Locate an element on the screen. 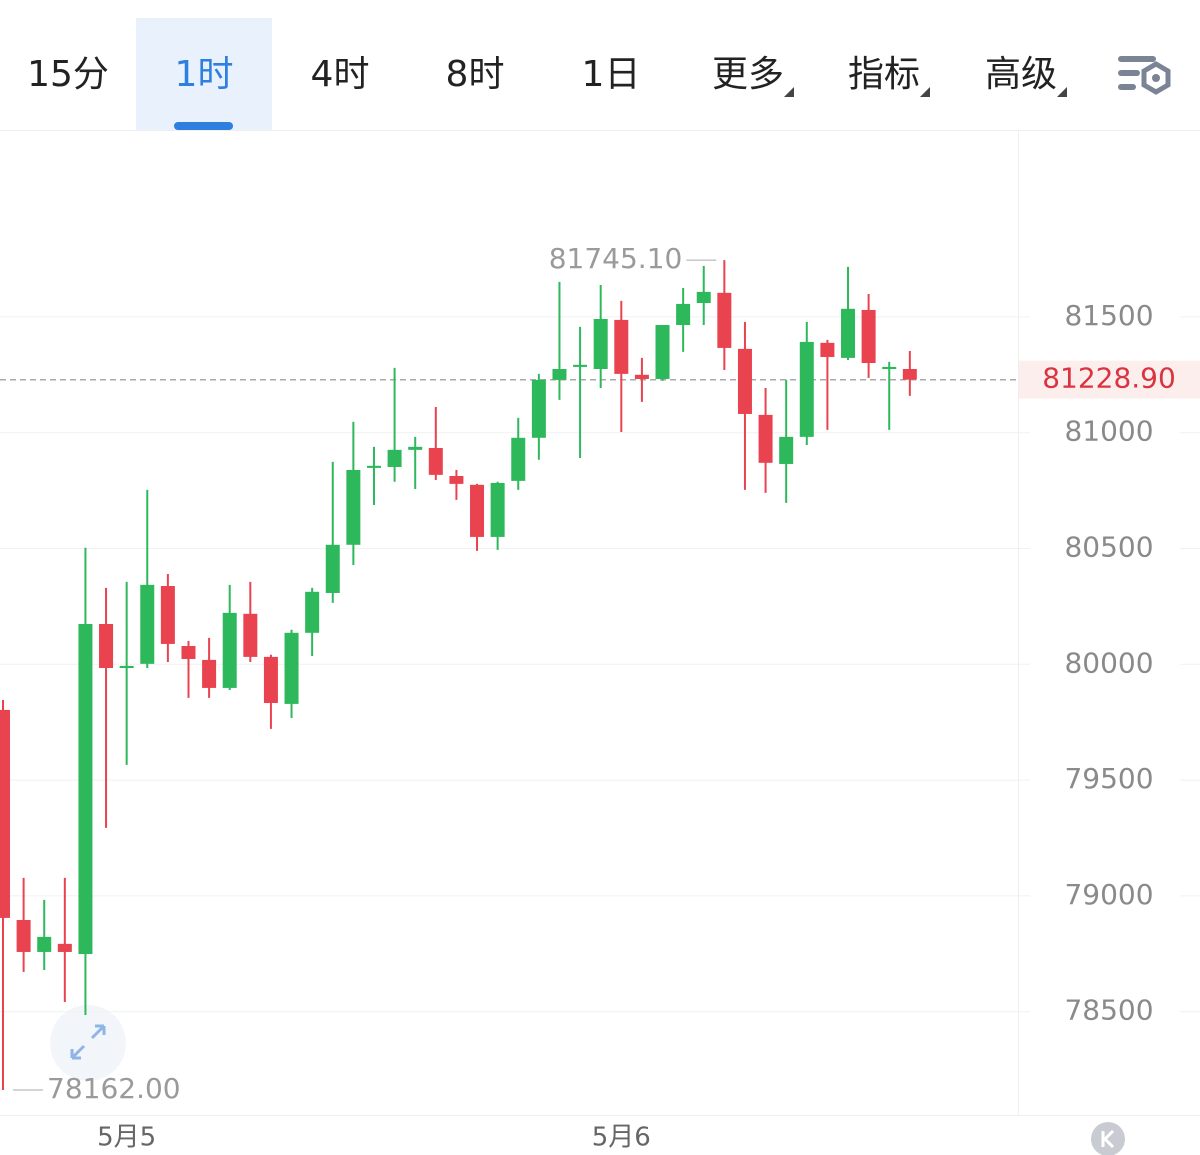 This screenshot has width=1200, height=1155. y-tick-label: 80500 is located at coordinates (1108, 547).